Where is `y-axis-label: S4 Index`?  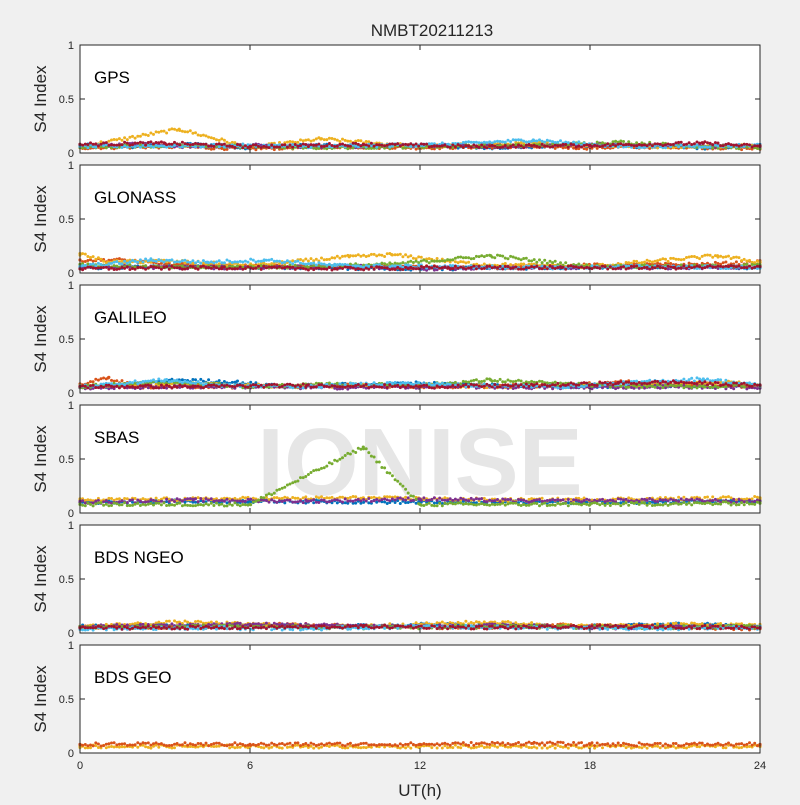 y-axis-label: S4 Index is located at coordinates (40, 219).